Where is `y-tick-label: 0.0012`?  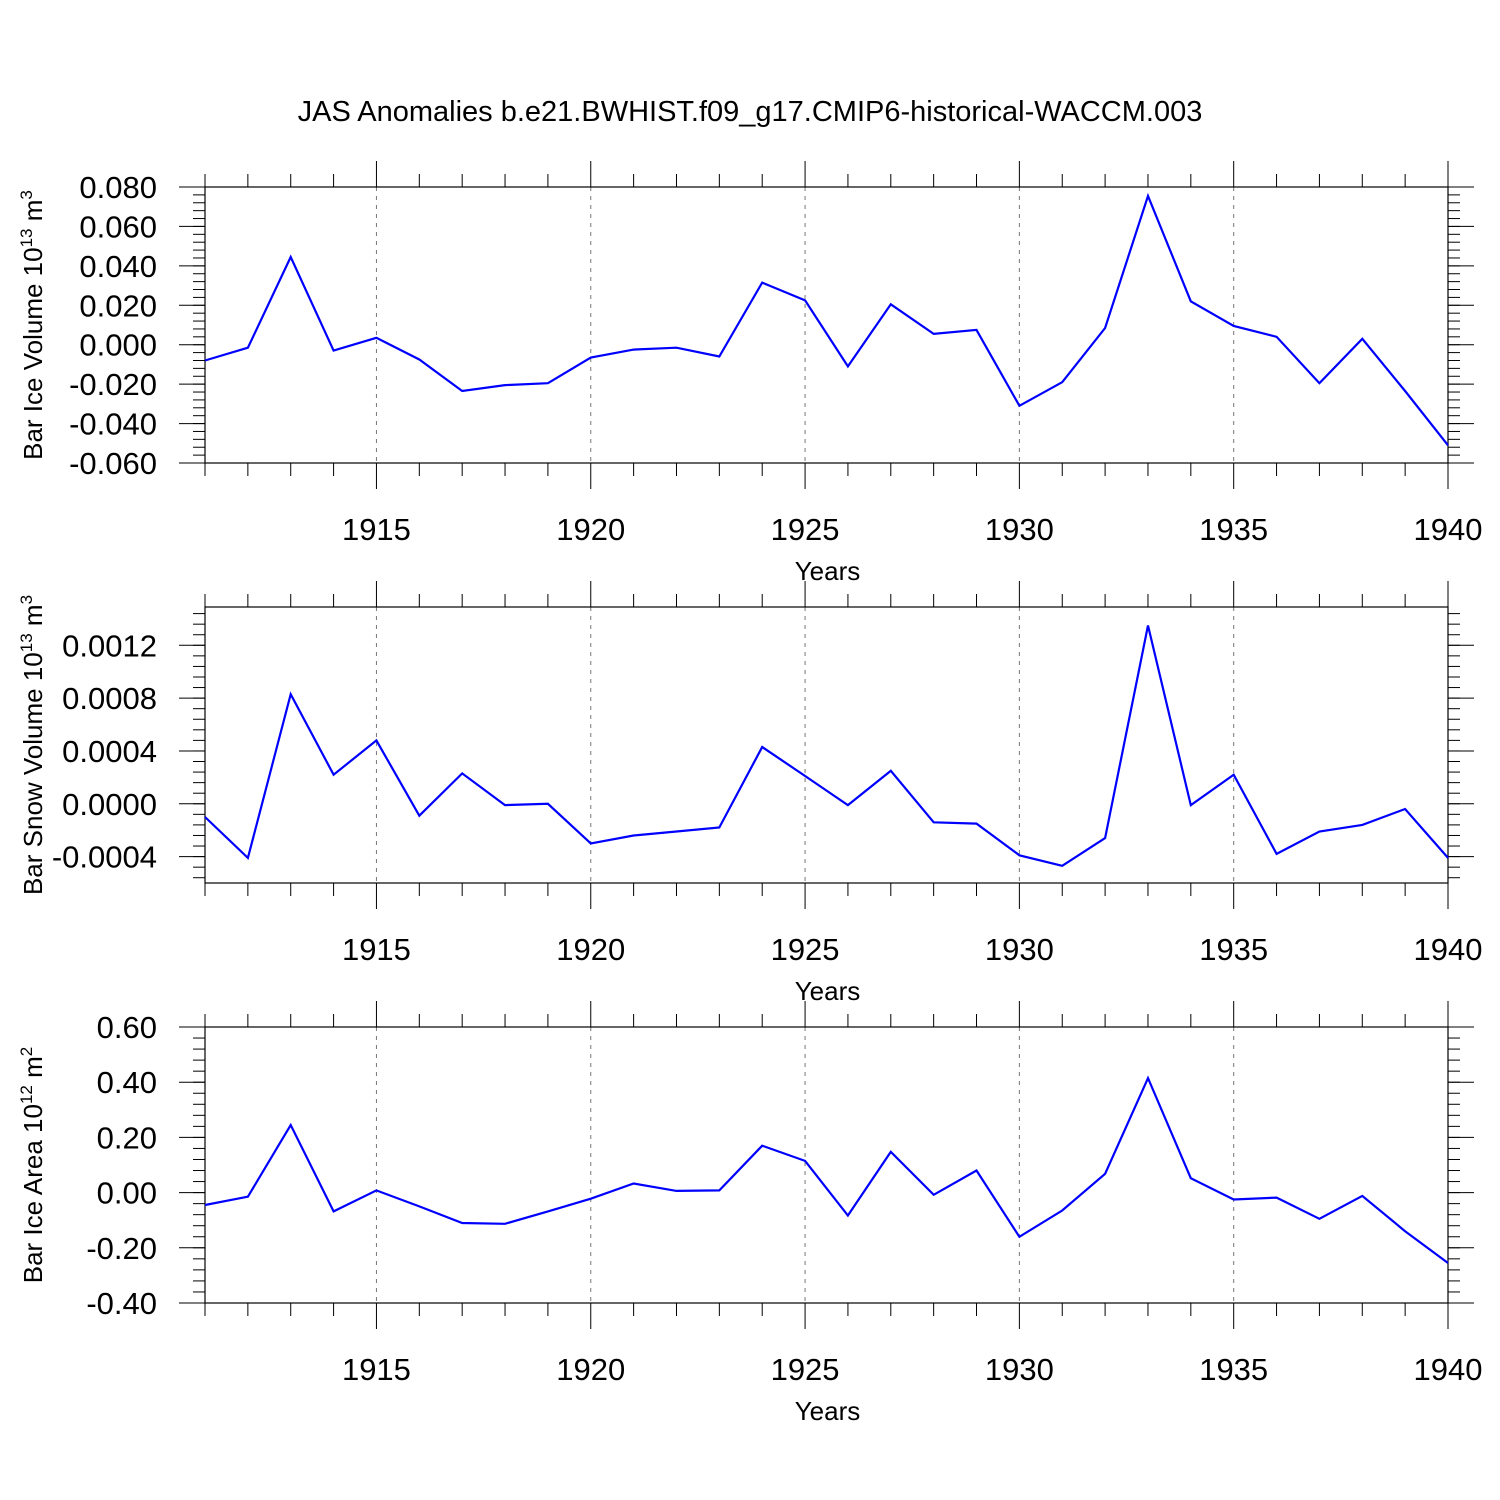
y-tick-label: 0.0012 is located at coordinates (109, 645).